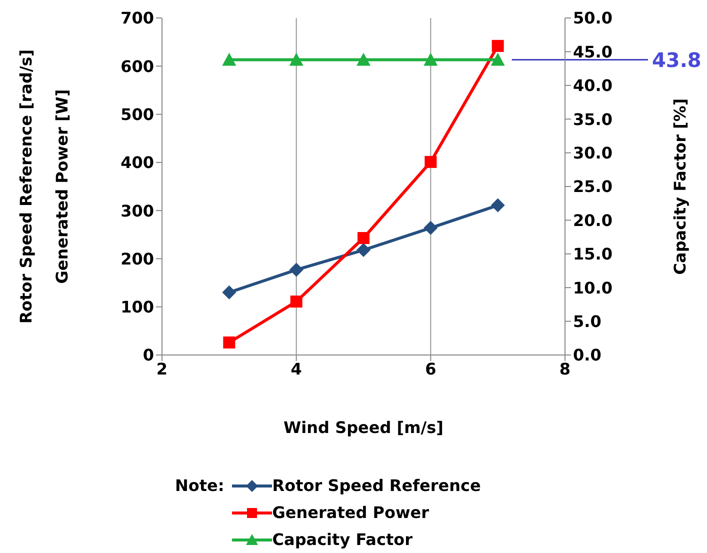 This screenshot has height=553, width=707. I want to click on legend-title: Note:, so click(199, 486).